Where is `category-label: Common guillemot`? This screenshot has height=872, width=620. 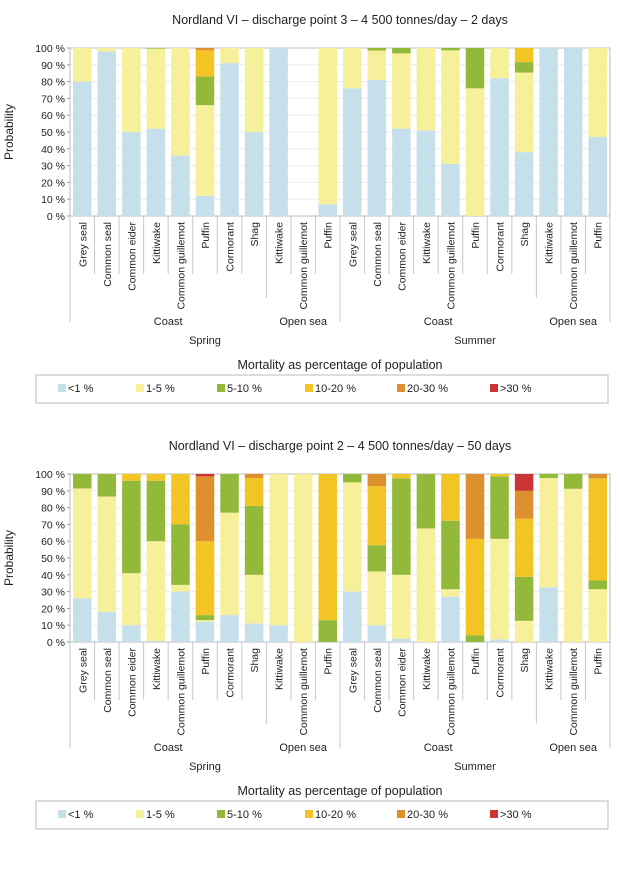
category-label: Common guillemot is located at coordinates (451, 266).